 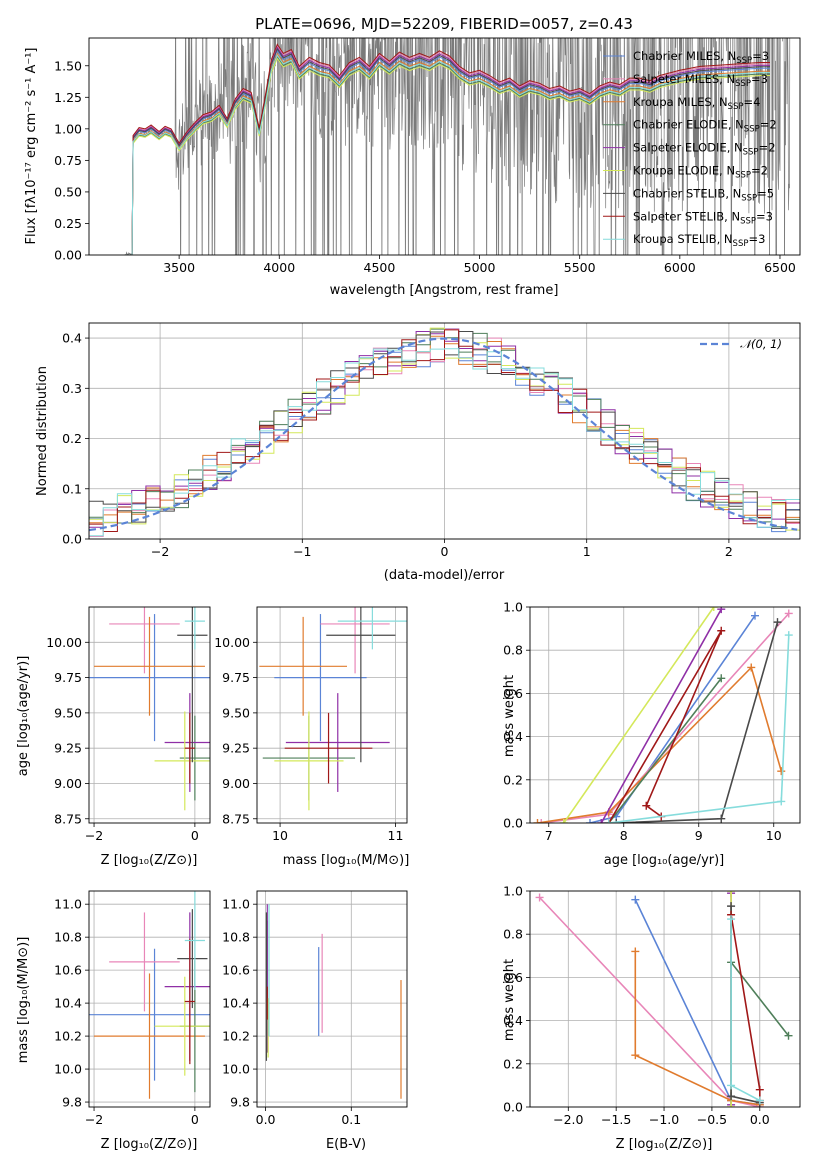 I want to click on massweight-vs-age-ylabel: mass weight, so click(x=509, y=716).